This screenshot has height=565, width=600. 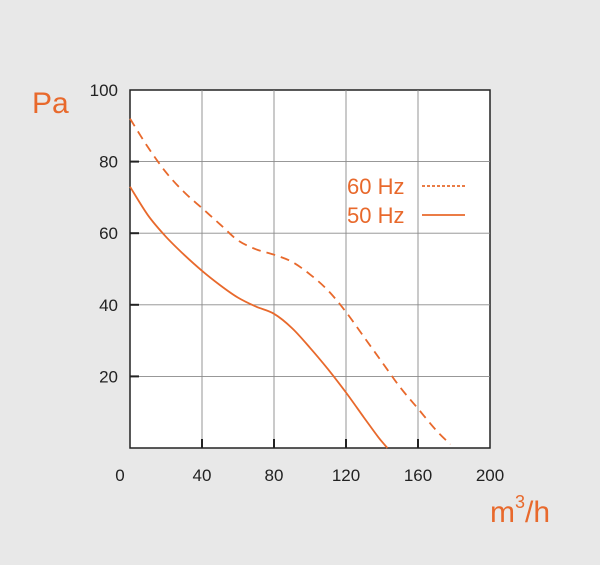 What do you see at coordinates (537, 512) in the screenshot?
I see `x-axis-label-tail: /h` at bounding box center [537, 512].